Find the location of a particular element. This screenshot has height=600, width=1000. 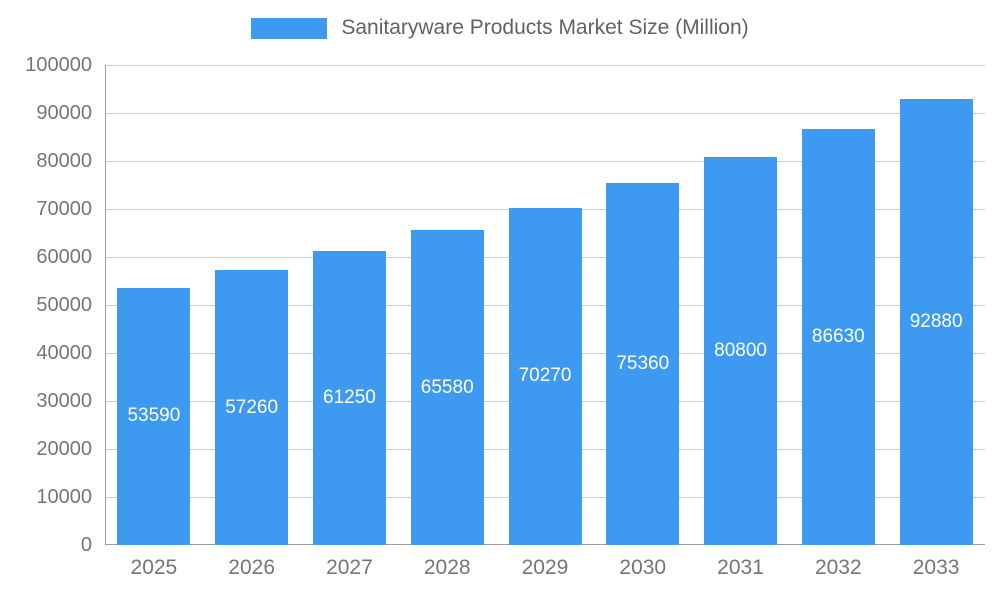

legend-swatch-icon is located at coordinates (289, 28).